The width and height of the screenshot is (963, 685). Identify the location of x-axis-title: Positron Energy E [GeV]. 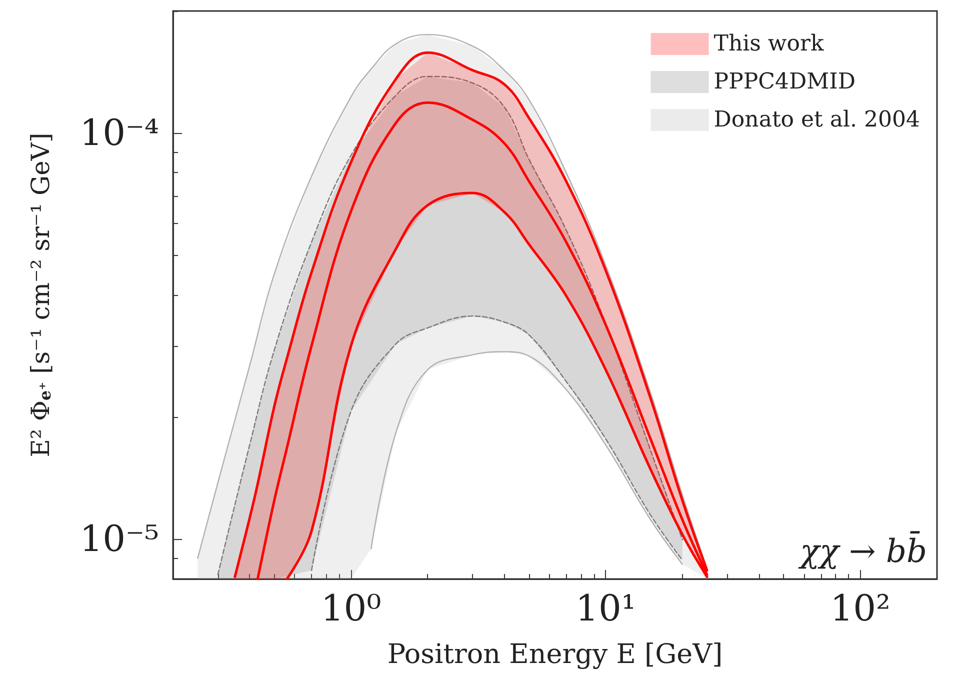
(555, 654).